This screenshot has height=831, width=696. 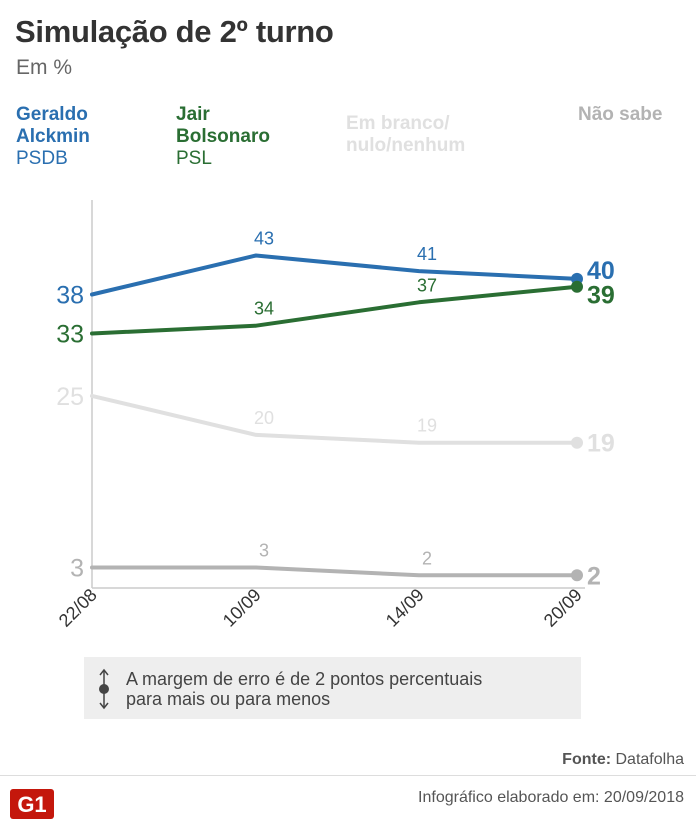 I want to click on legend-item-nao-sabe: Não sabe, so click(x=620, y=115).